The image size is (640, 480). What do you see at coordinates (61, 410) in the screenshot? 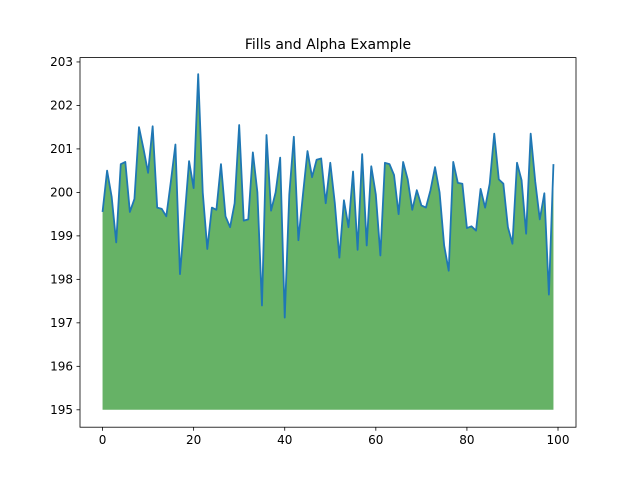
I see `y-tick-label-0: 195` at bounding box center [61, 410].